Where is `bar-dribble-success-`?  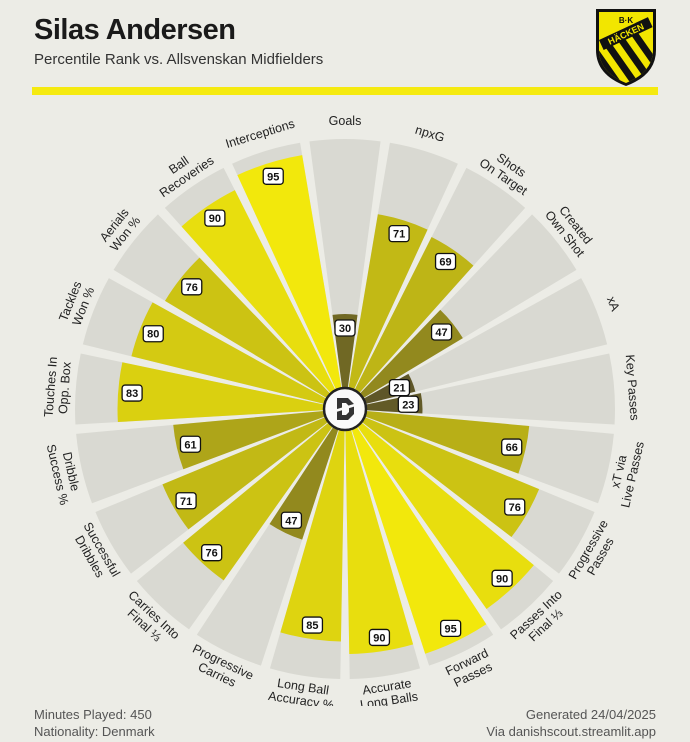
bar-dribble-success- is located at coordinates (250, 440).